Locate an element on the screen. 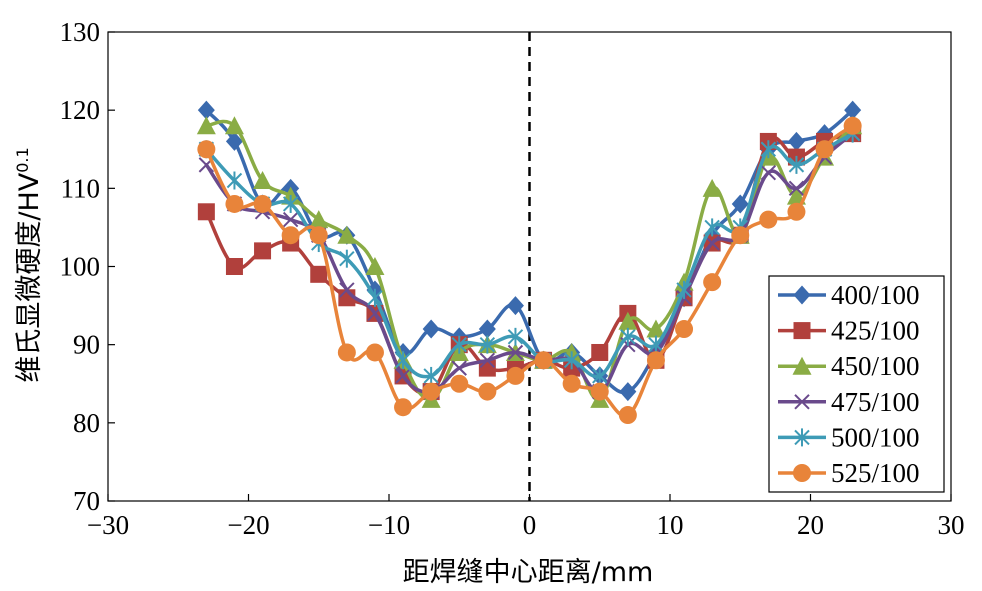 The width and height of the screenshot is (982, 591). y-tick-label: 90 is located at coordinates (86, 345).